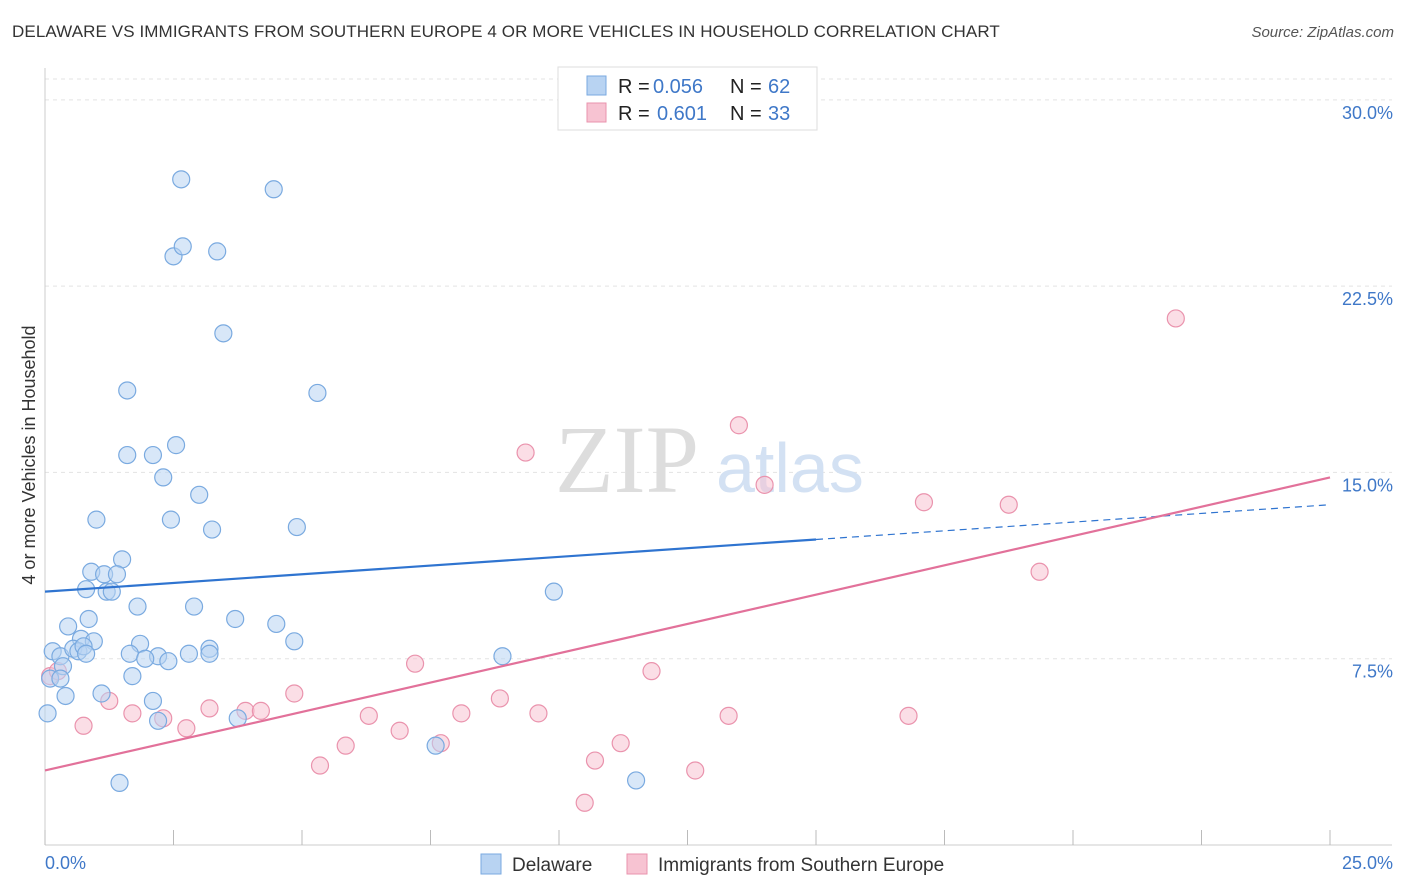 Image resolution: width=1406 pixels, height=892 pixels. Describe the element at coordinates (627, 459) in the screenshot. I see `watermark-zip: ZIP` at that location.